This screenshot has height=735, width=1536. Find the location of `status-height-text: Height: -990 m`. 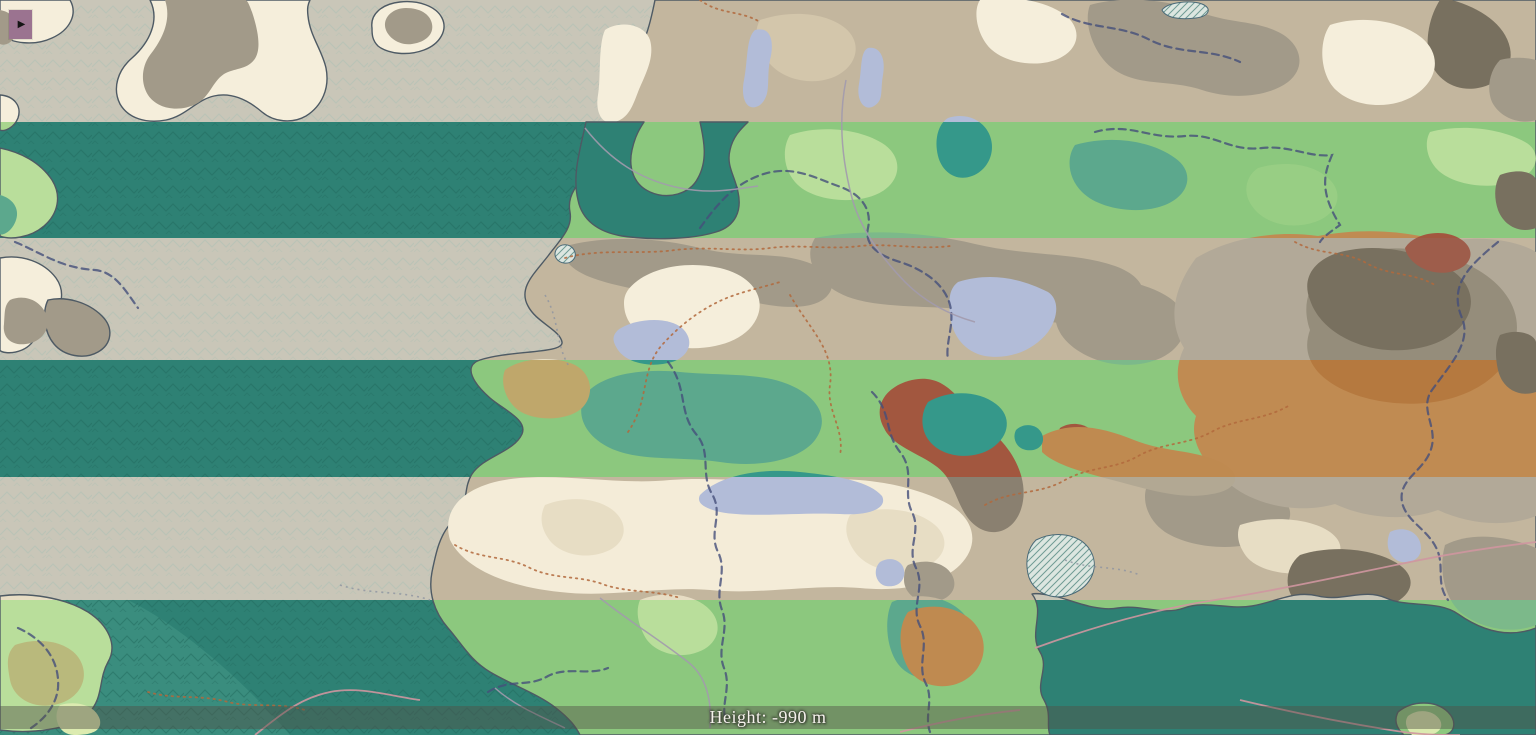

status-height-text: Height: -990 m is located at coordinates (768, 717).